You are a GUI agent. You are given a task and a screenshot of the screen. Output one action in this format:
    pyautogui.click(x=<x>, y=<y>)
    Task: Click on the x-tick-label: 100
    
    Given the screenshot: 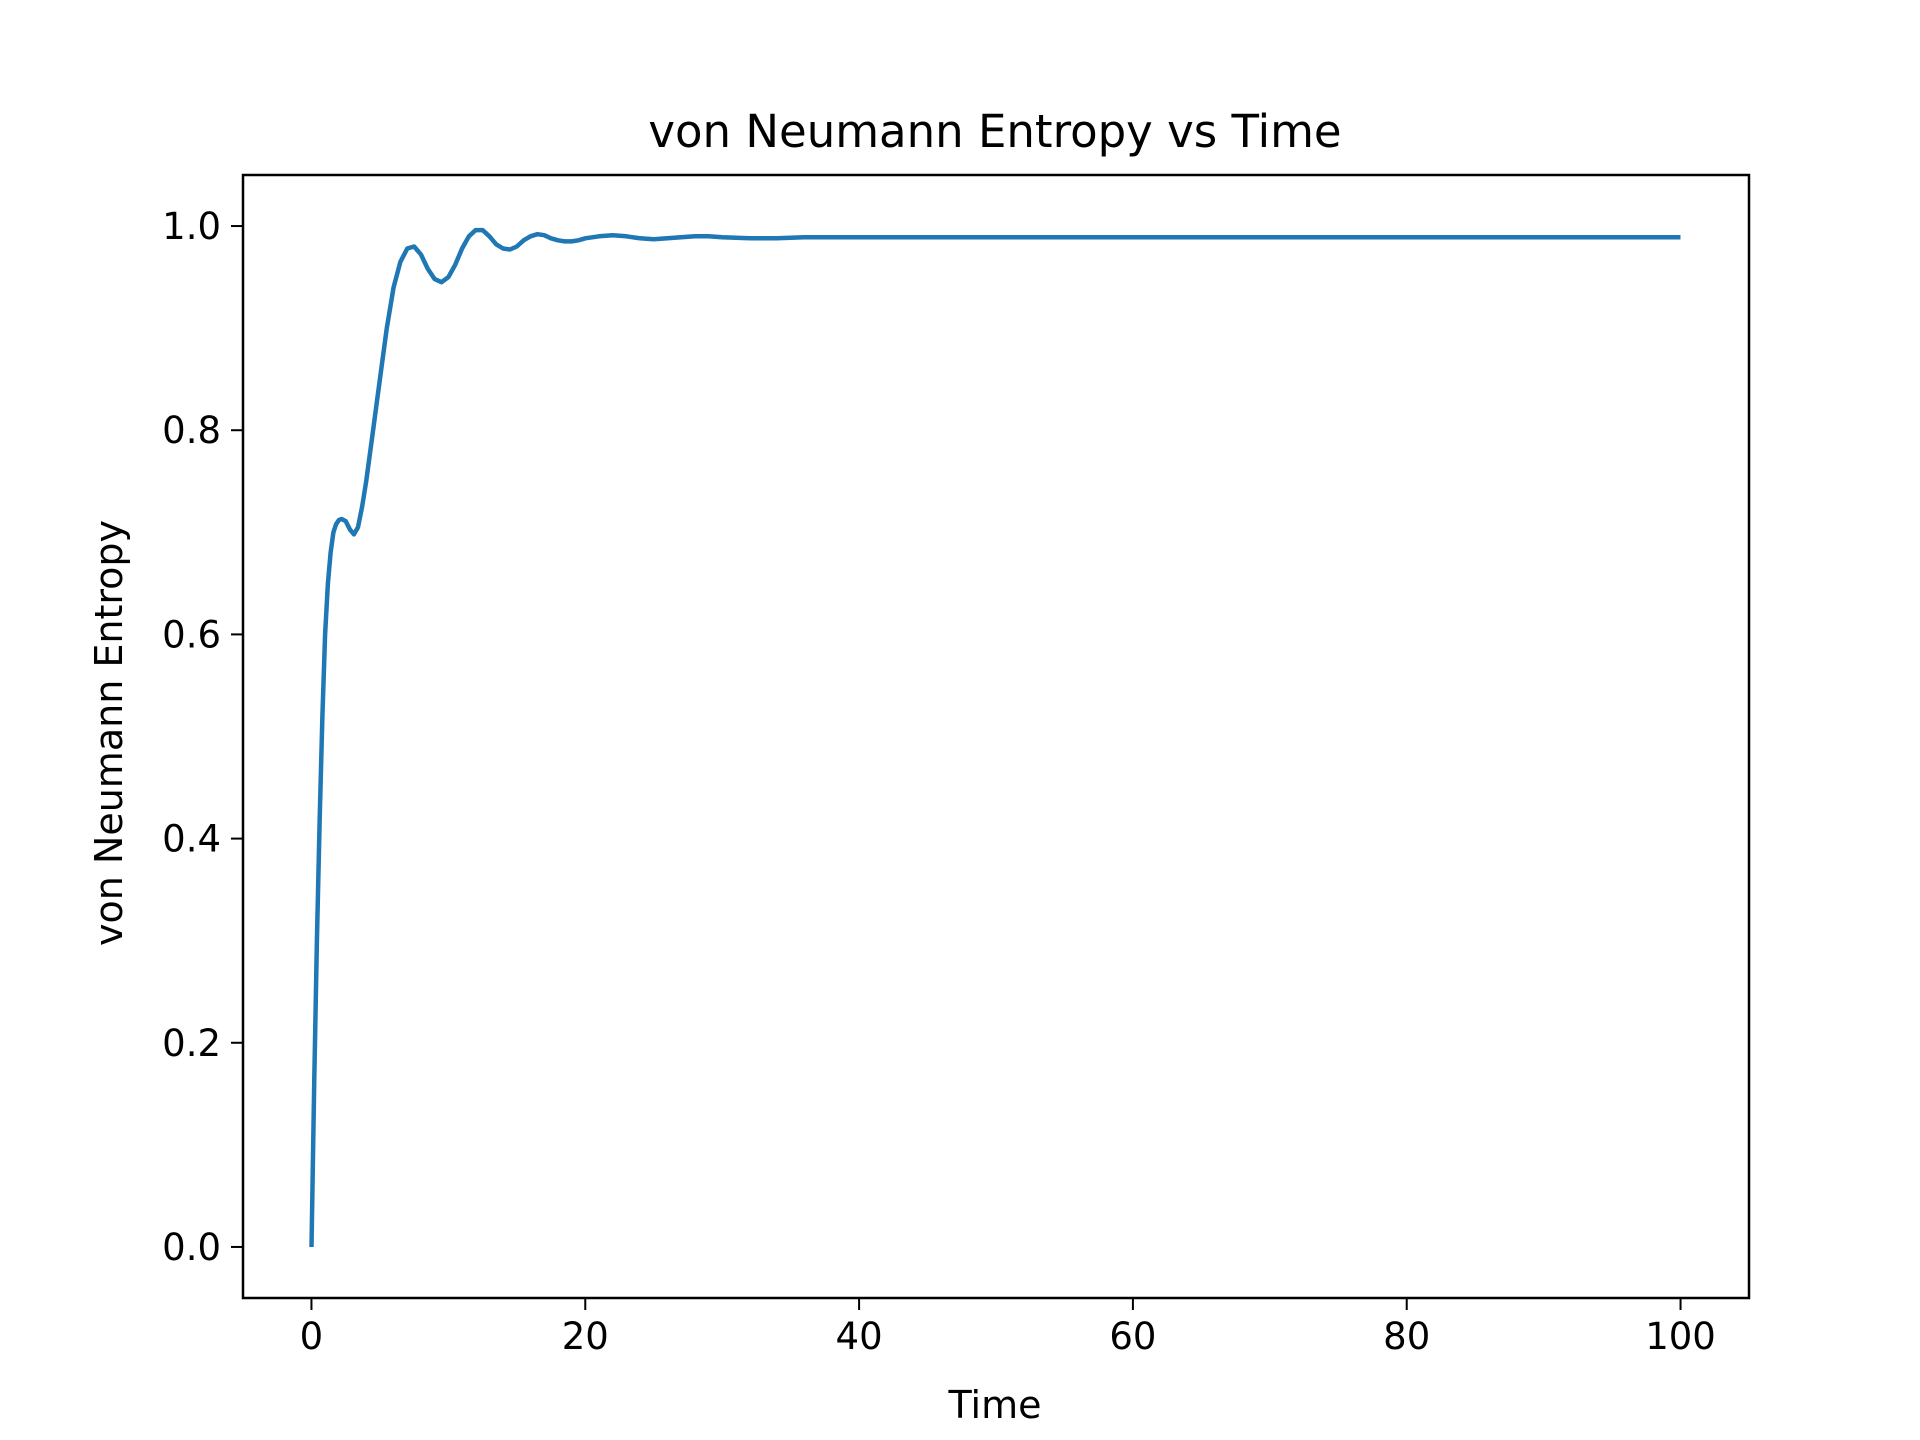 What is the action you would take?
    pyautogui.click(x=1680, y=1336)
    